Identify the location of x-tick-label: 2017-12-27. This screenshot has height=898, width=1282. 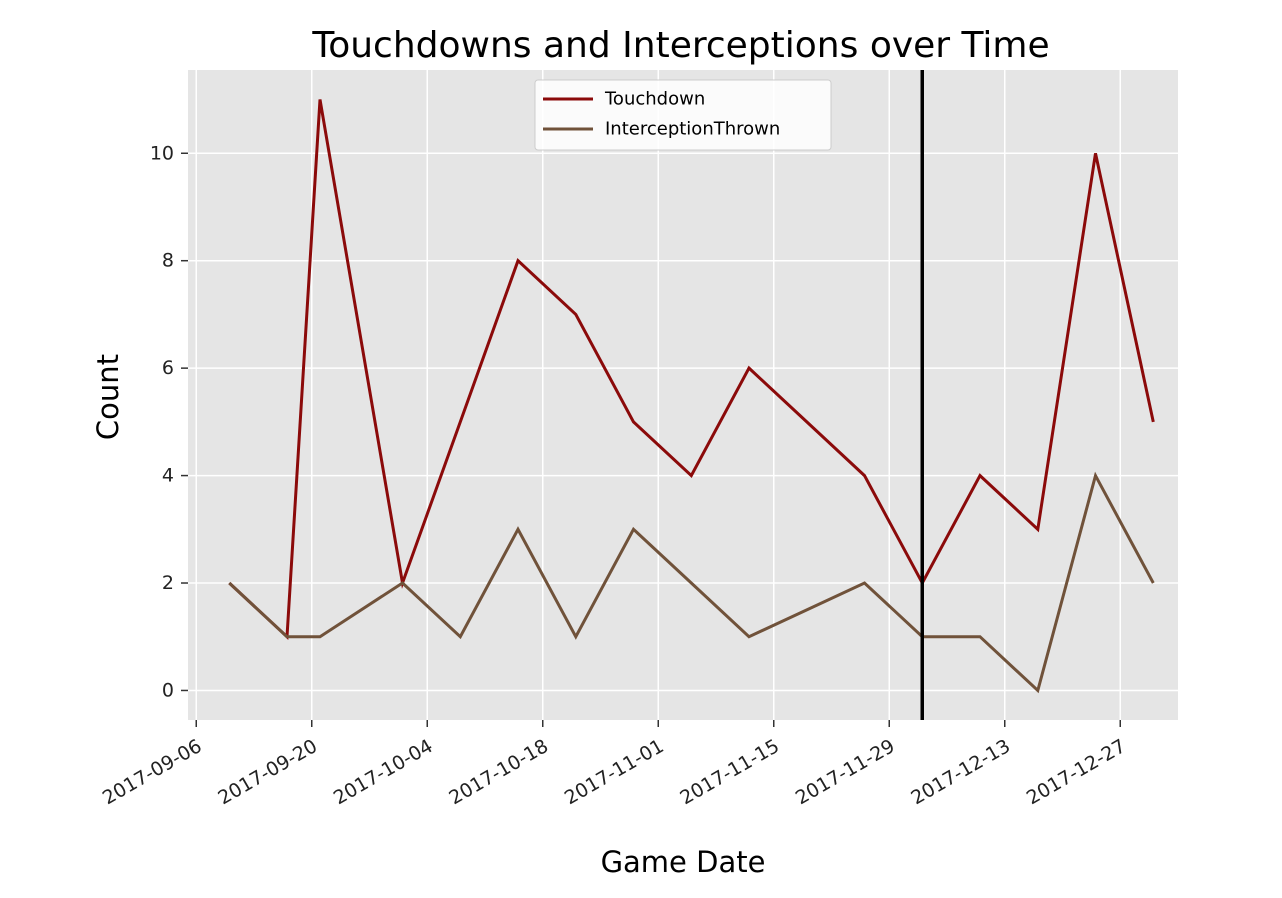
(1076, 772).